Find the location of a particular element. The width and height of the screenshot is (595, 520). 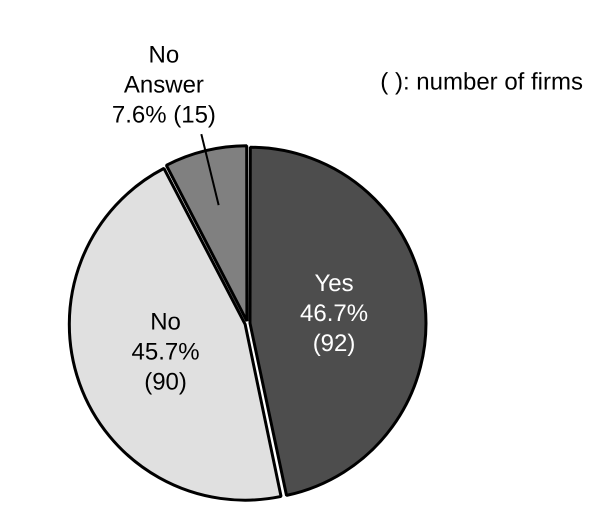

slice-label: Yes is located at coordinates (334, 284).